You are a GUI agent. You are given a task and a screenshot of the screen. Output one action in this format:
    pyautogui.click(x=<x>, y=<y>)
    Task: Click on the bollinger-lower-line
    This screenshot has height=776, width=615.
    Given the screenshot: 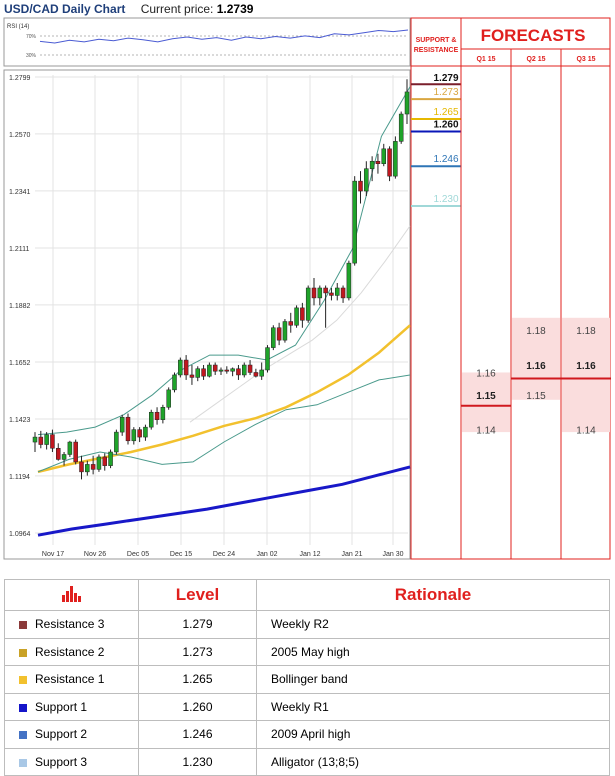 What is the action you would take?
    pyautogui.click(x=224, y=423)
    